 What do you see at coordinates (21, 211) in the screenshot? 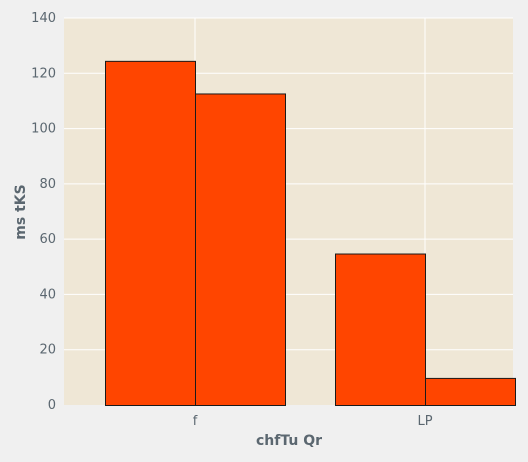
I see `y-axis-label: ms tKS` at bounding box center [21, 211].